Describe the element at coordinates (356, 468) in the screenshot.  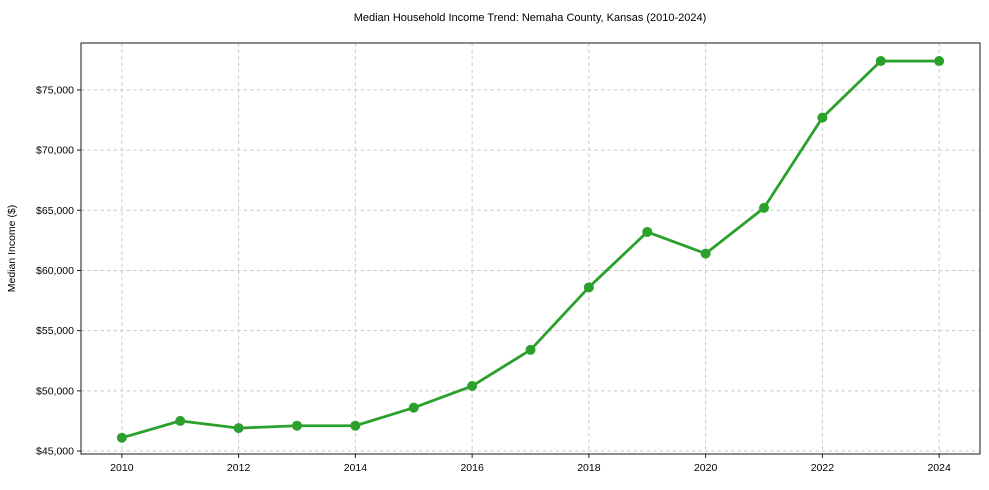
I see `x-tick-label: 2014` at that location.